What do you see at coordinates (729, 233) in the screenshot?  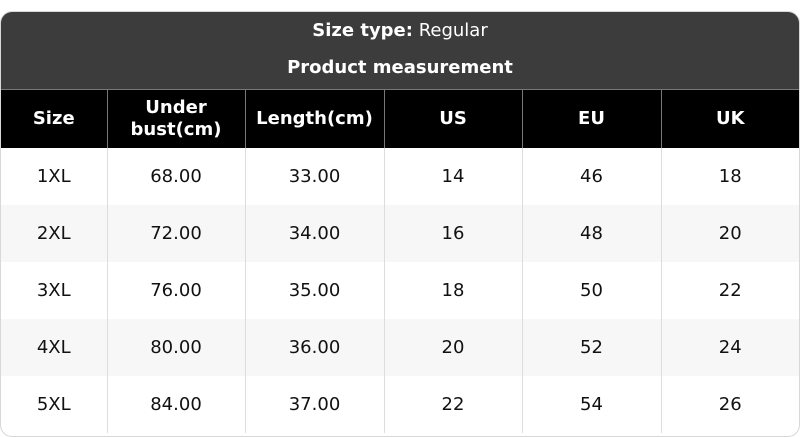 I see `cell-uk: 20` at bounding box center [729, 233].